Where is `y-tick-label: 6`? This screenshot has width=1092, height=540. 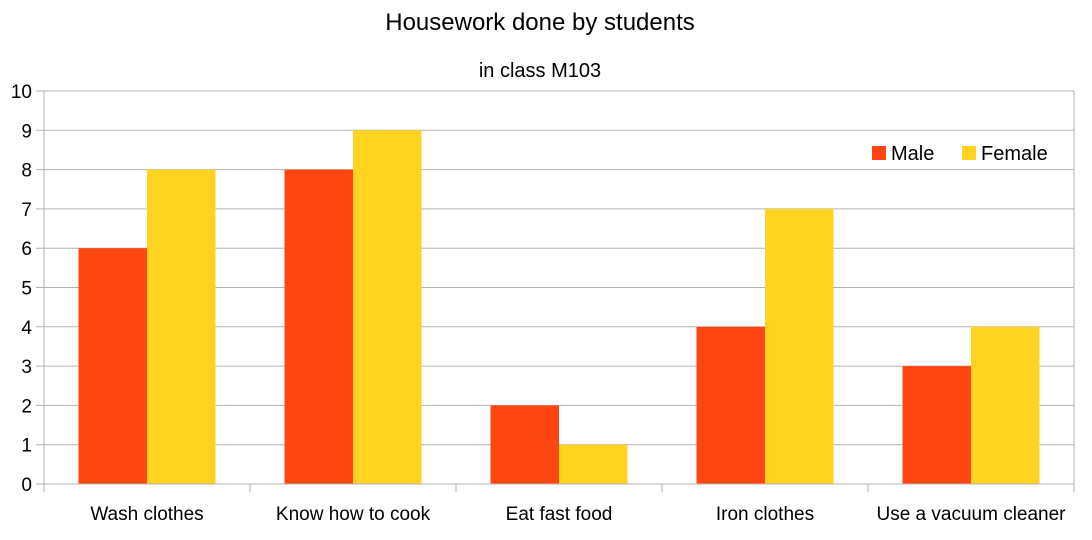
y-tick-label: 6 is located at coordinates (26, 249).